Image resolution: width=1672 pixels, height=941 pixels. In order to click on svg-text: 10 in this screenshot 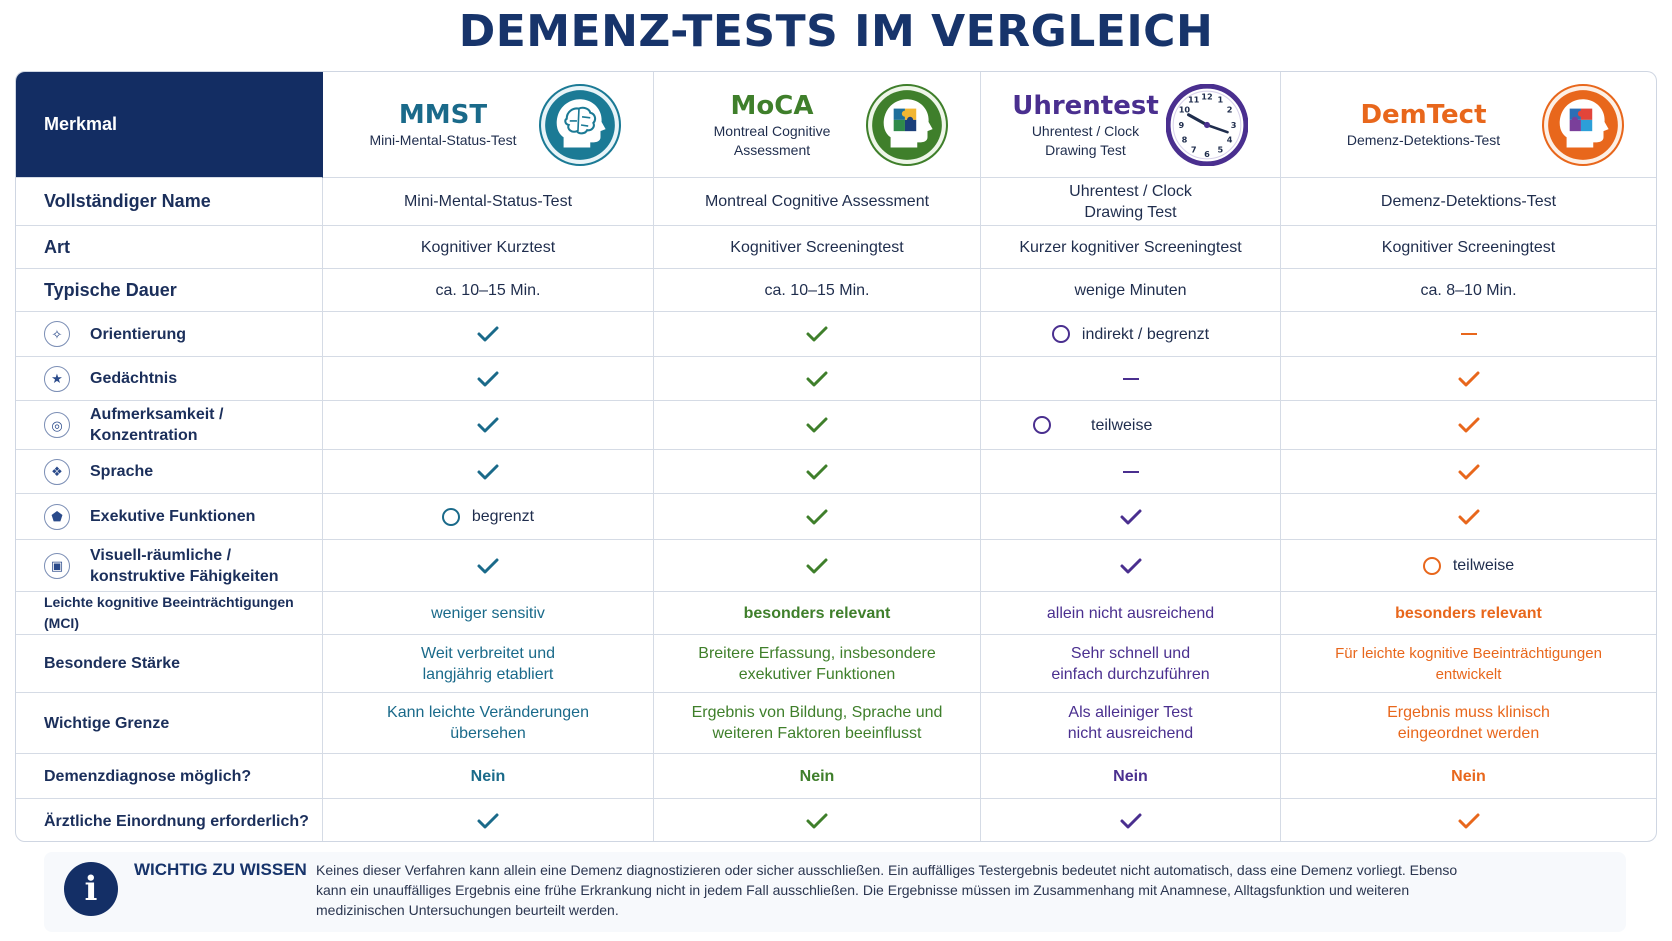, I will do `click(1185, 110)`.